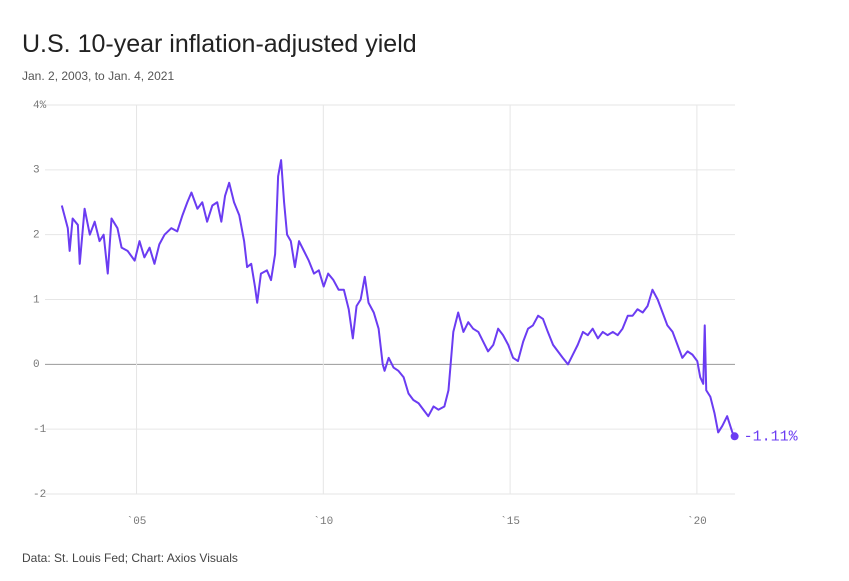 This screenshot has height=581, width=849. I want to click on y-tick-label: 1, so click(36, 300).